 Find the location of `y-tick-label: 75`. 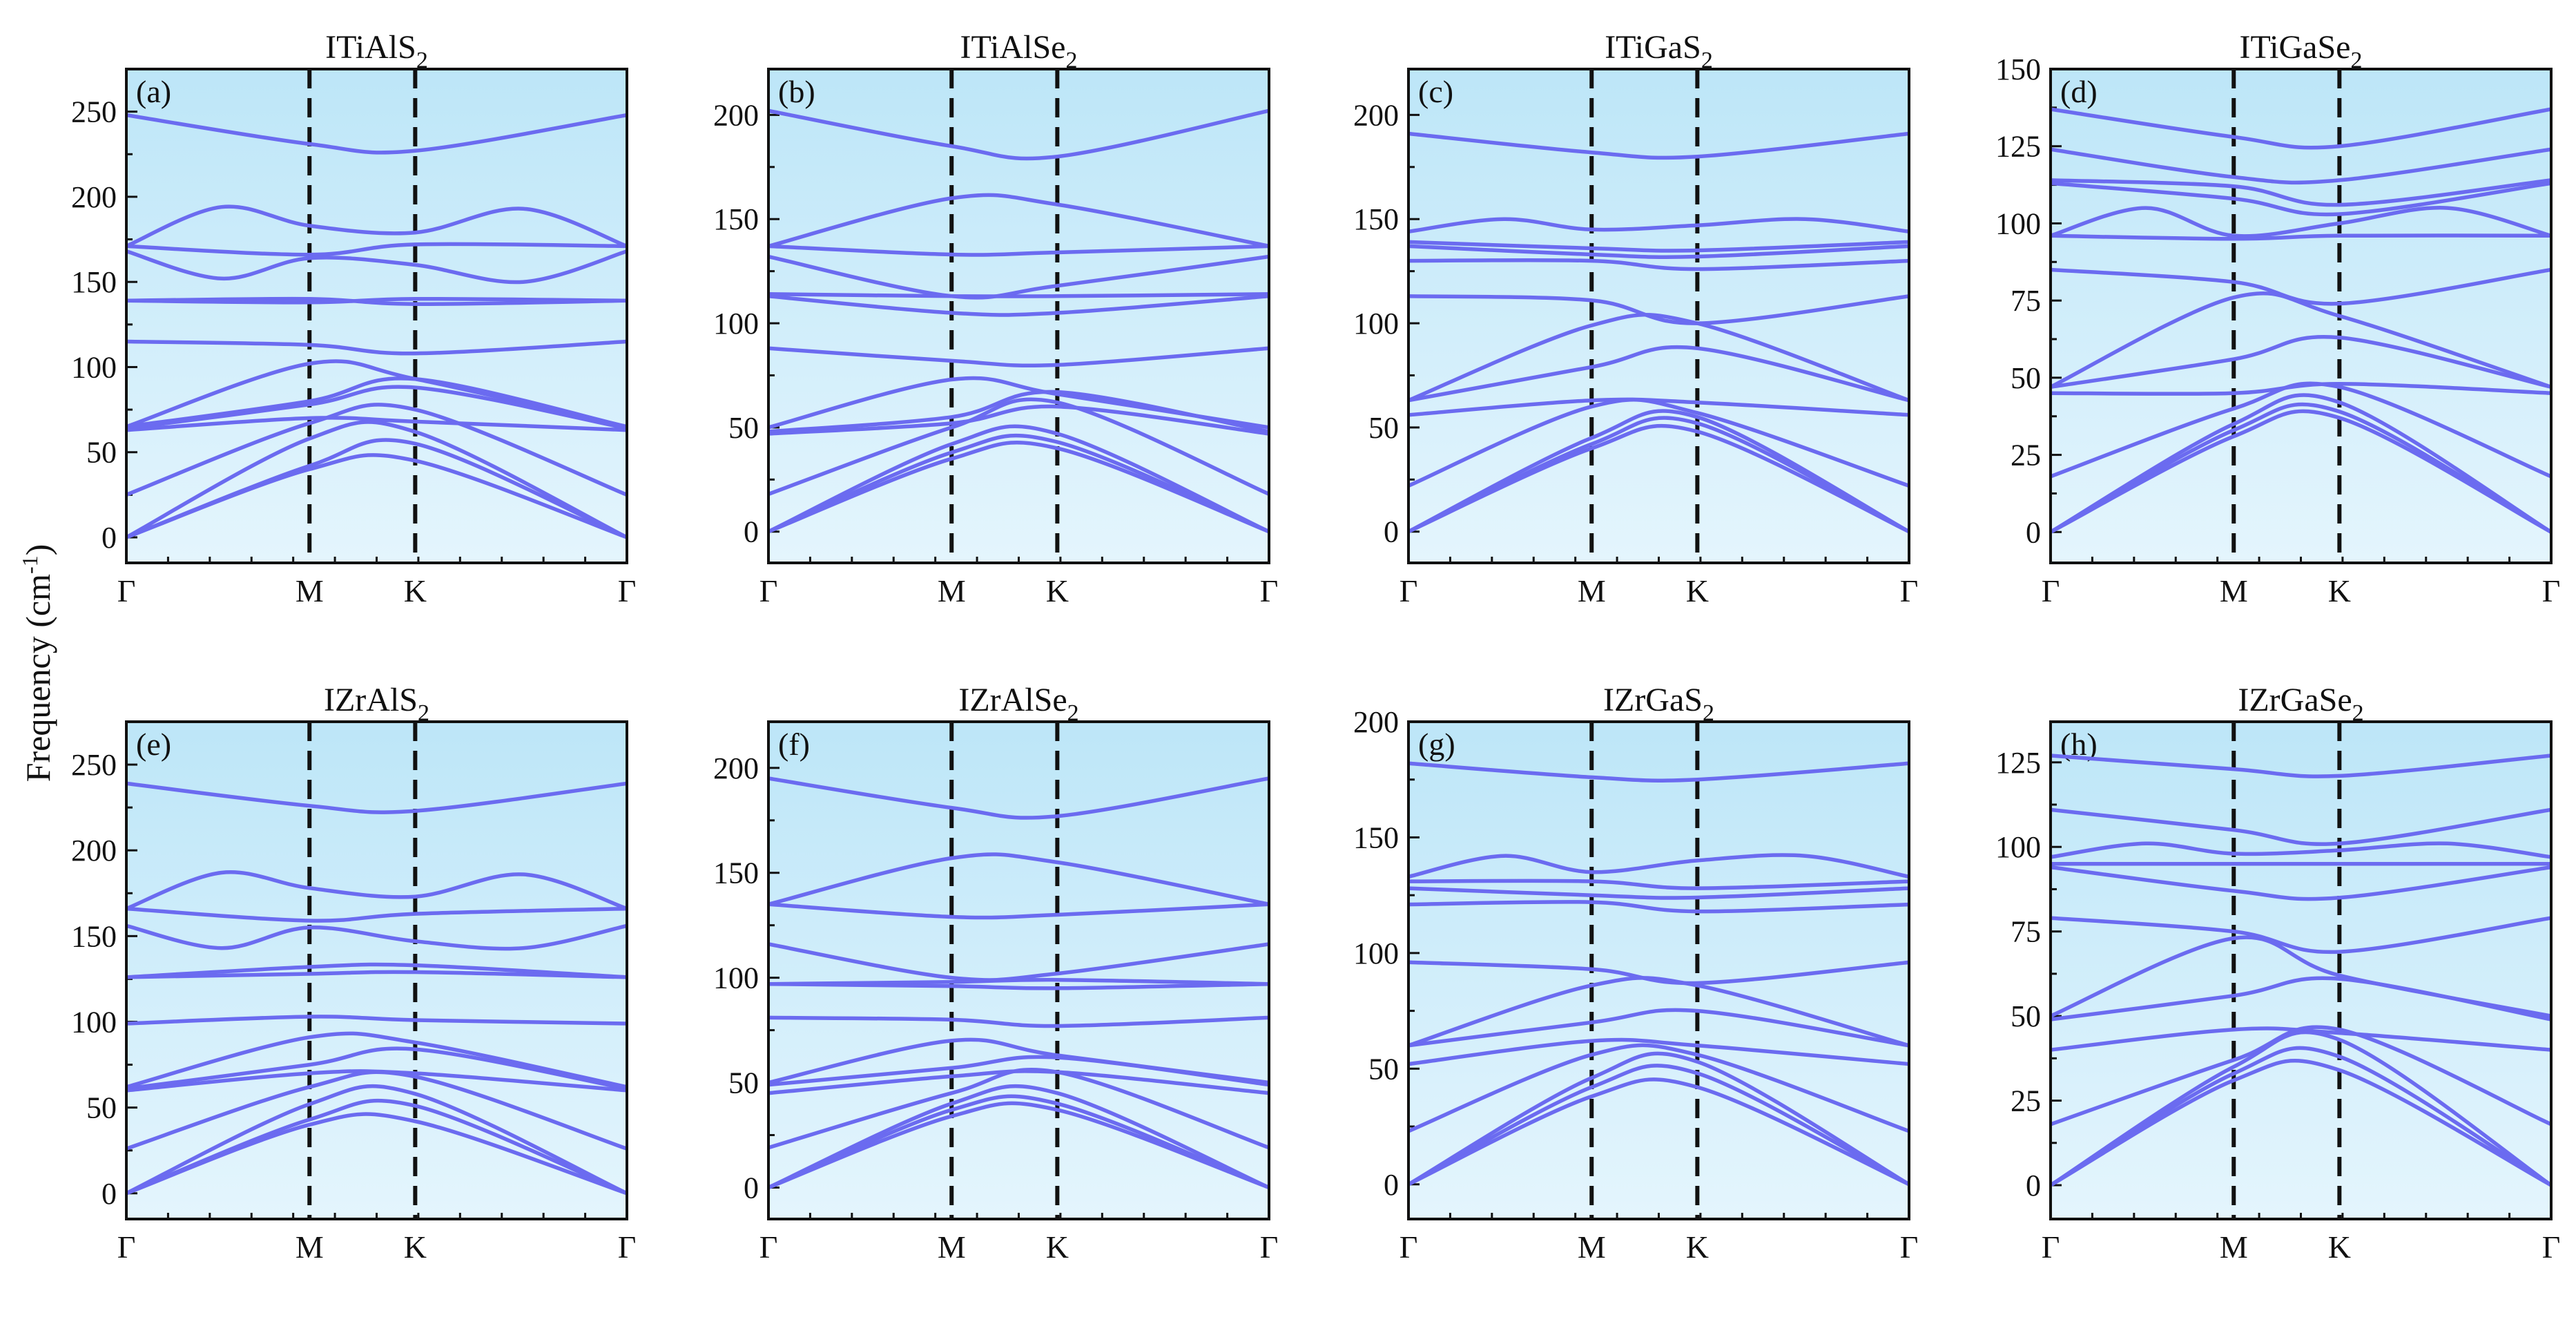

y-tick-label: 75 is located at coordinates (2026, 301).